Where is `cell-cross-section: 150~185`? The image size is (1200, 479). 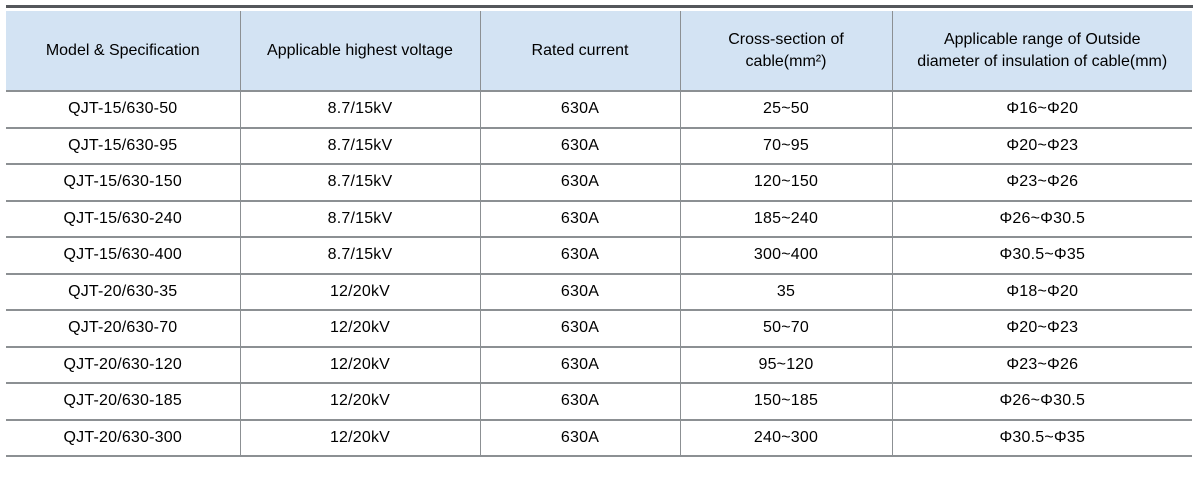
cell-cross-section: 150~185 is located at coordinates (785, 402).